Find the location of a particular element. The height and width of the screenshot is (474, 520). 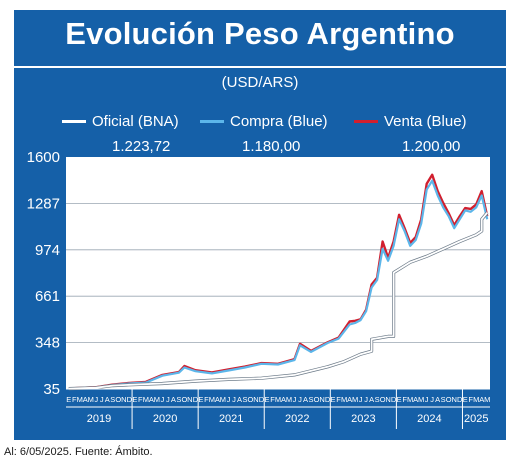

legend-value-venta: 1.200,00 is located at coordinates (431, 146).